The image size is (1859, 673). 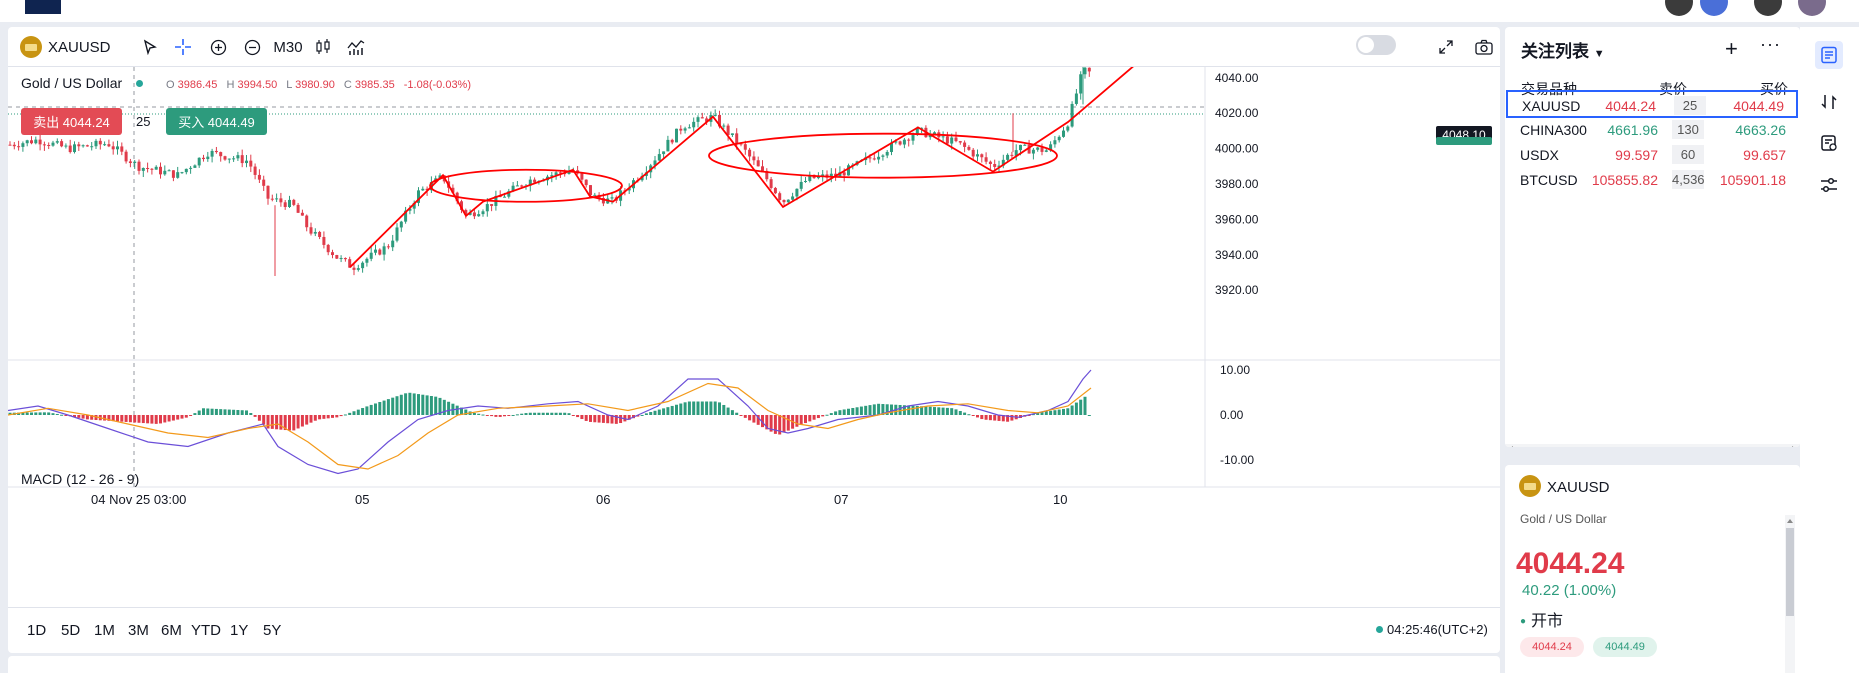 What do you see at coordinates (1679, 8) in the screenshot?
I see `help-icon` at bounding box center [1679, 8].